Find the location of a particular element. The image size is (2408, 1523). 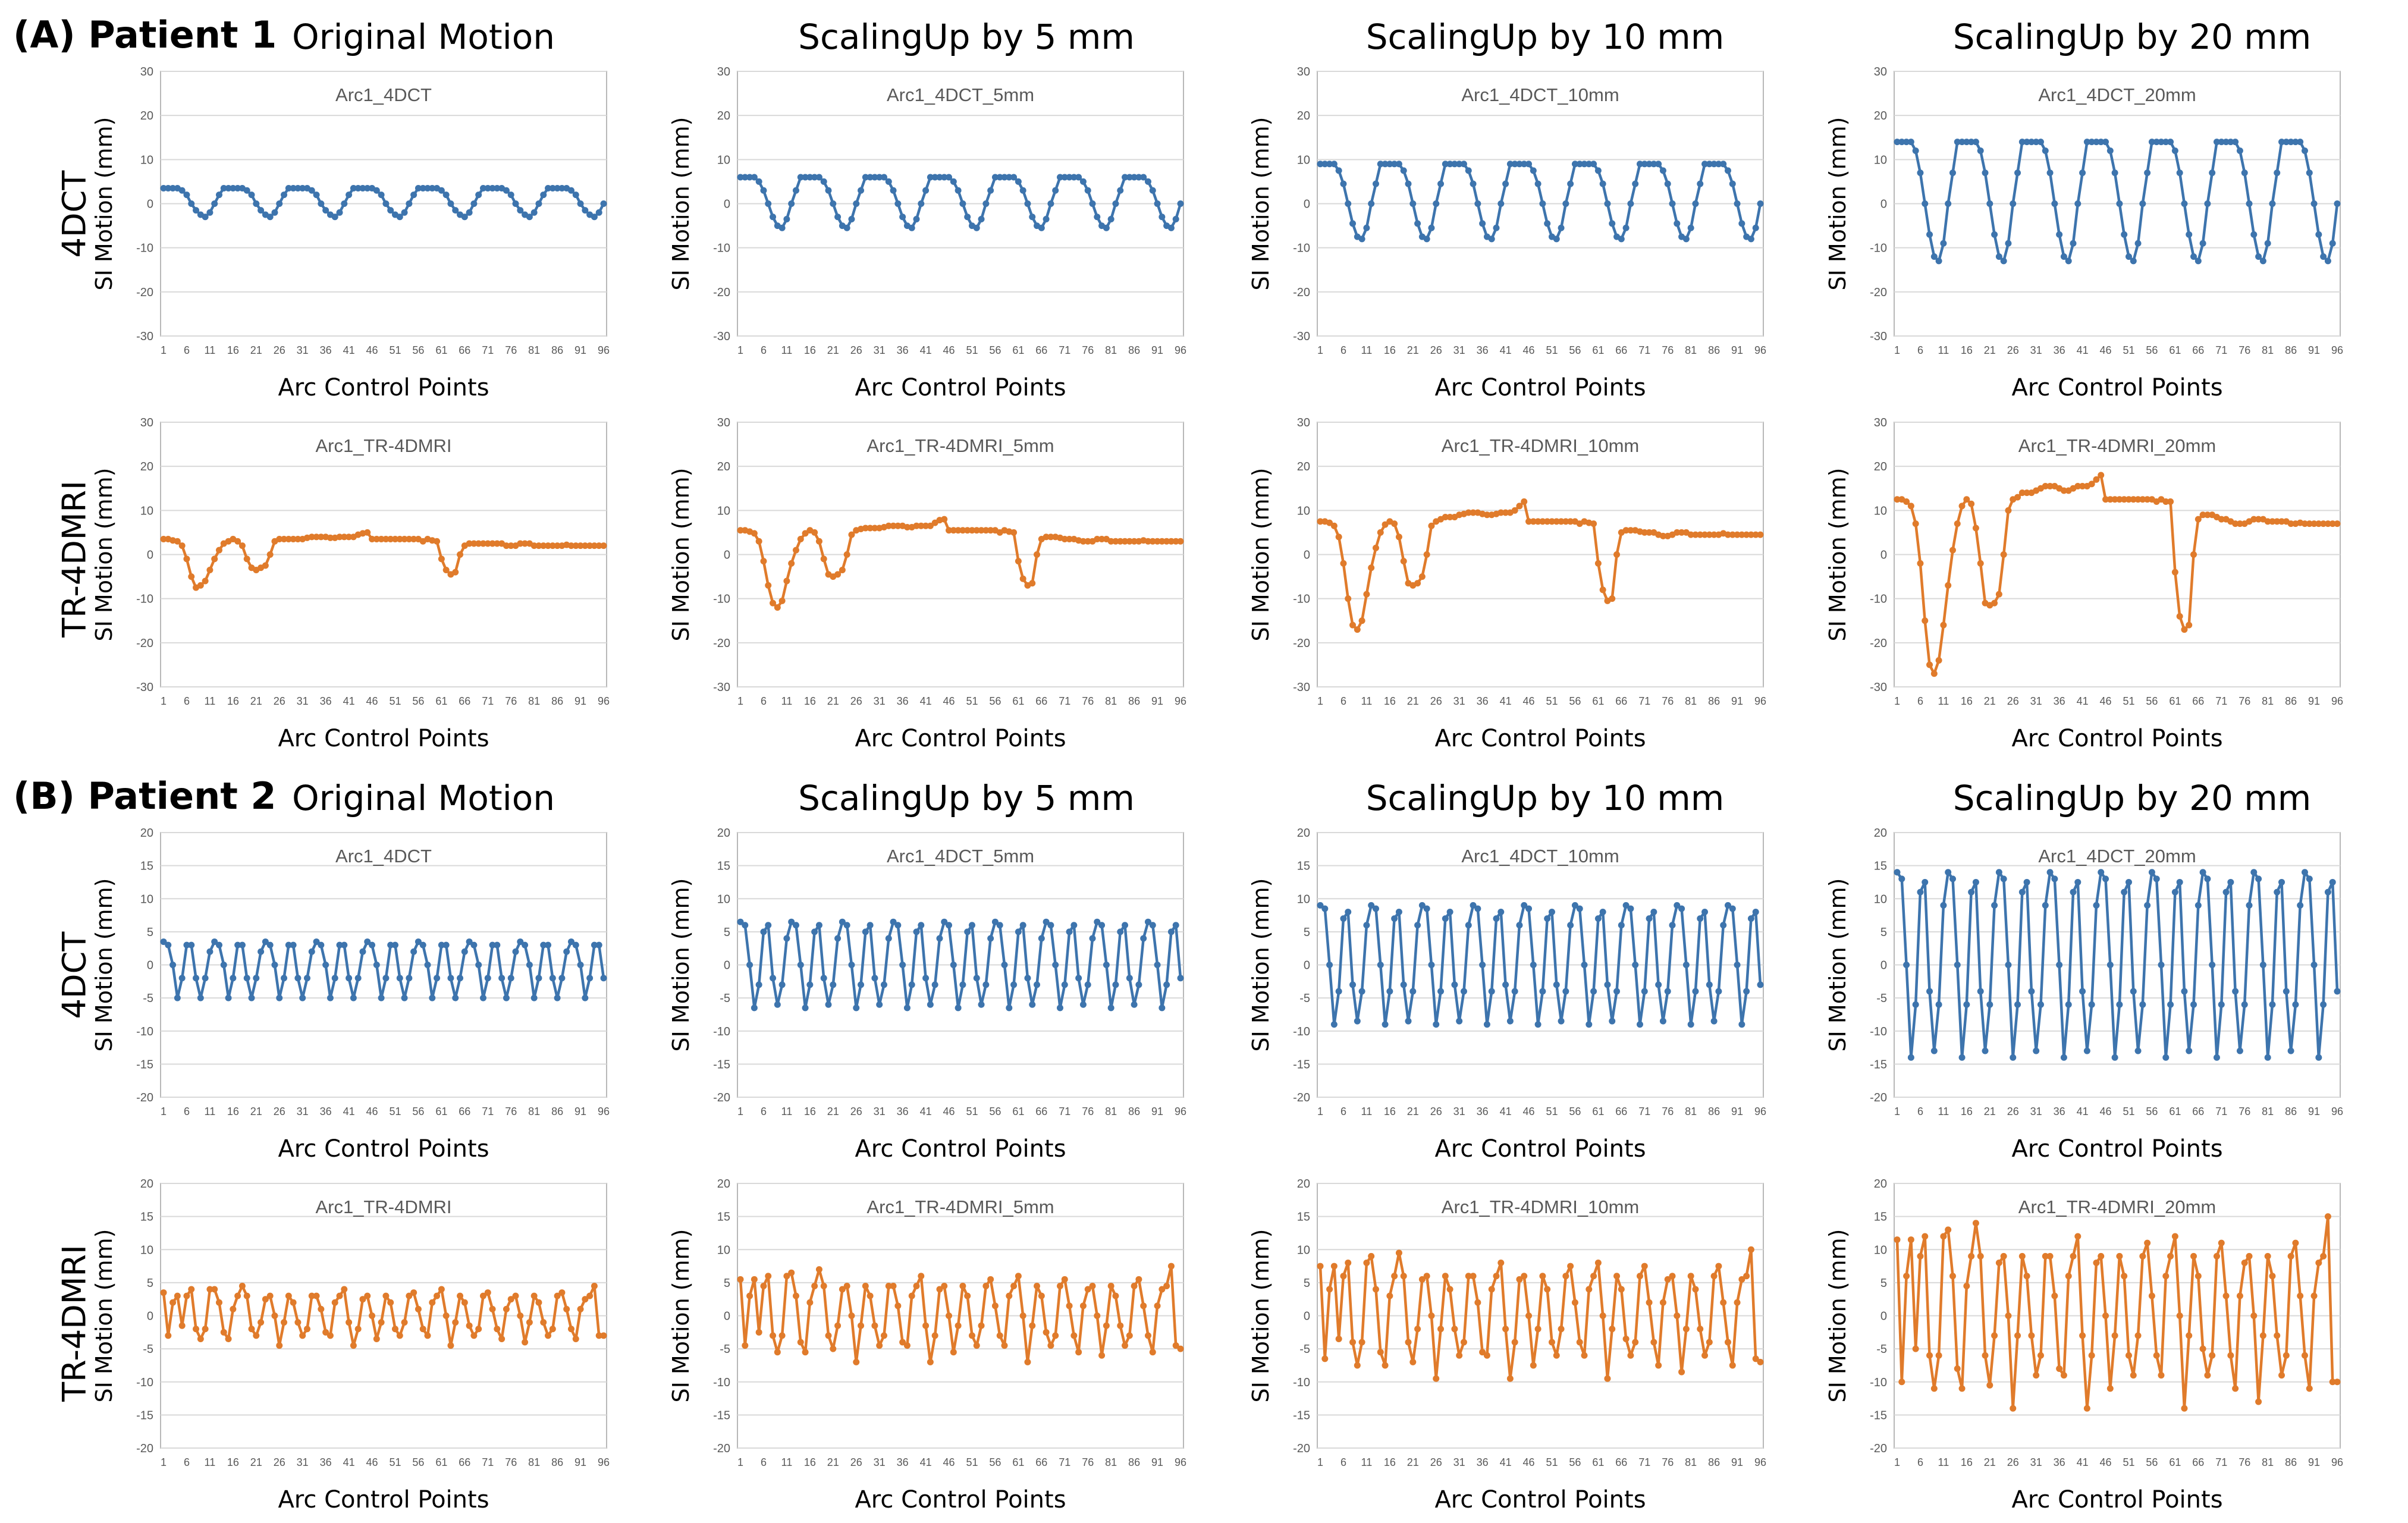

x-tick-label: 11 is located at coordinates (1367, 1462).